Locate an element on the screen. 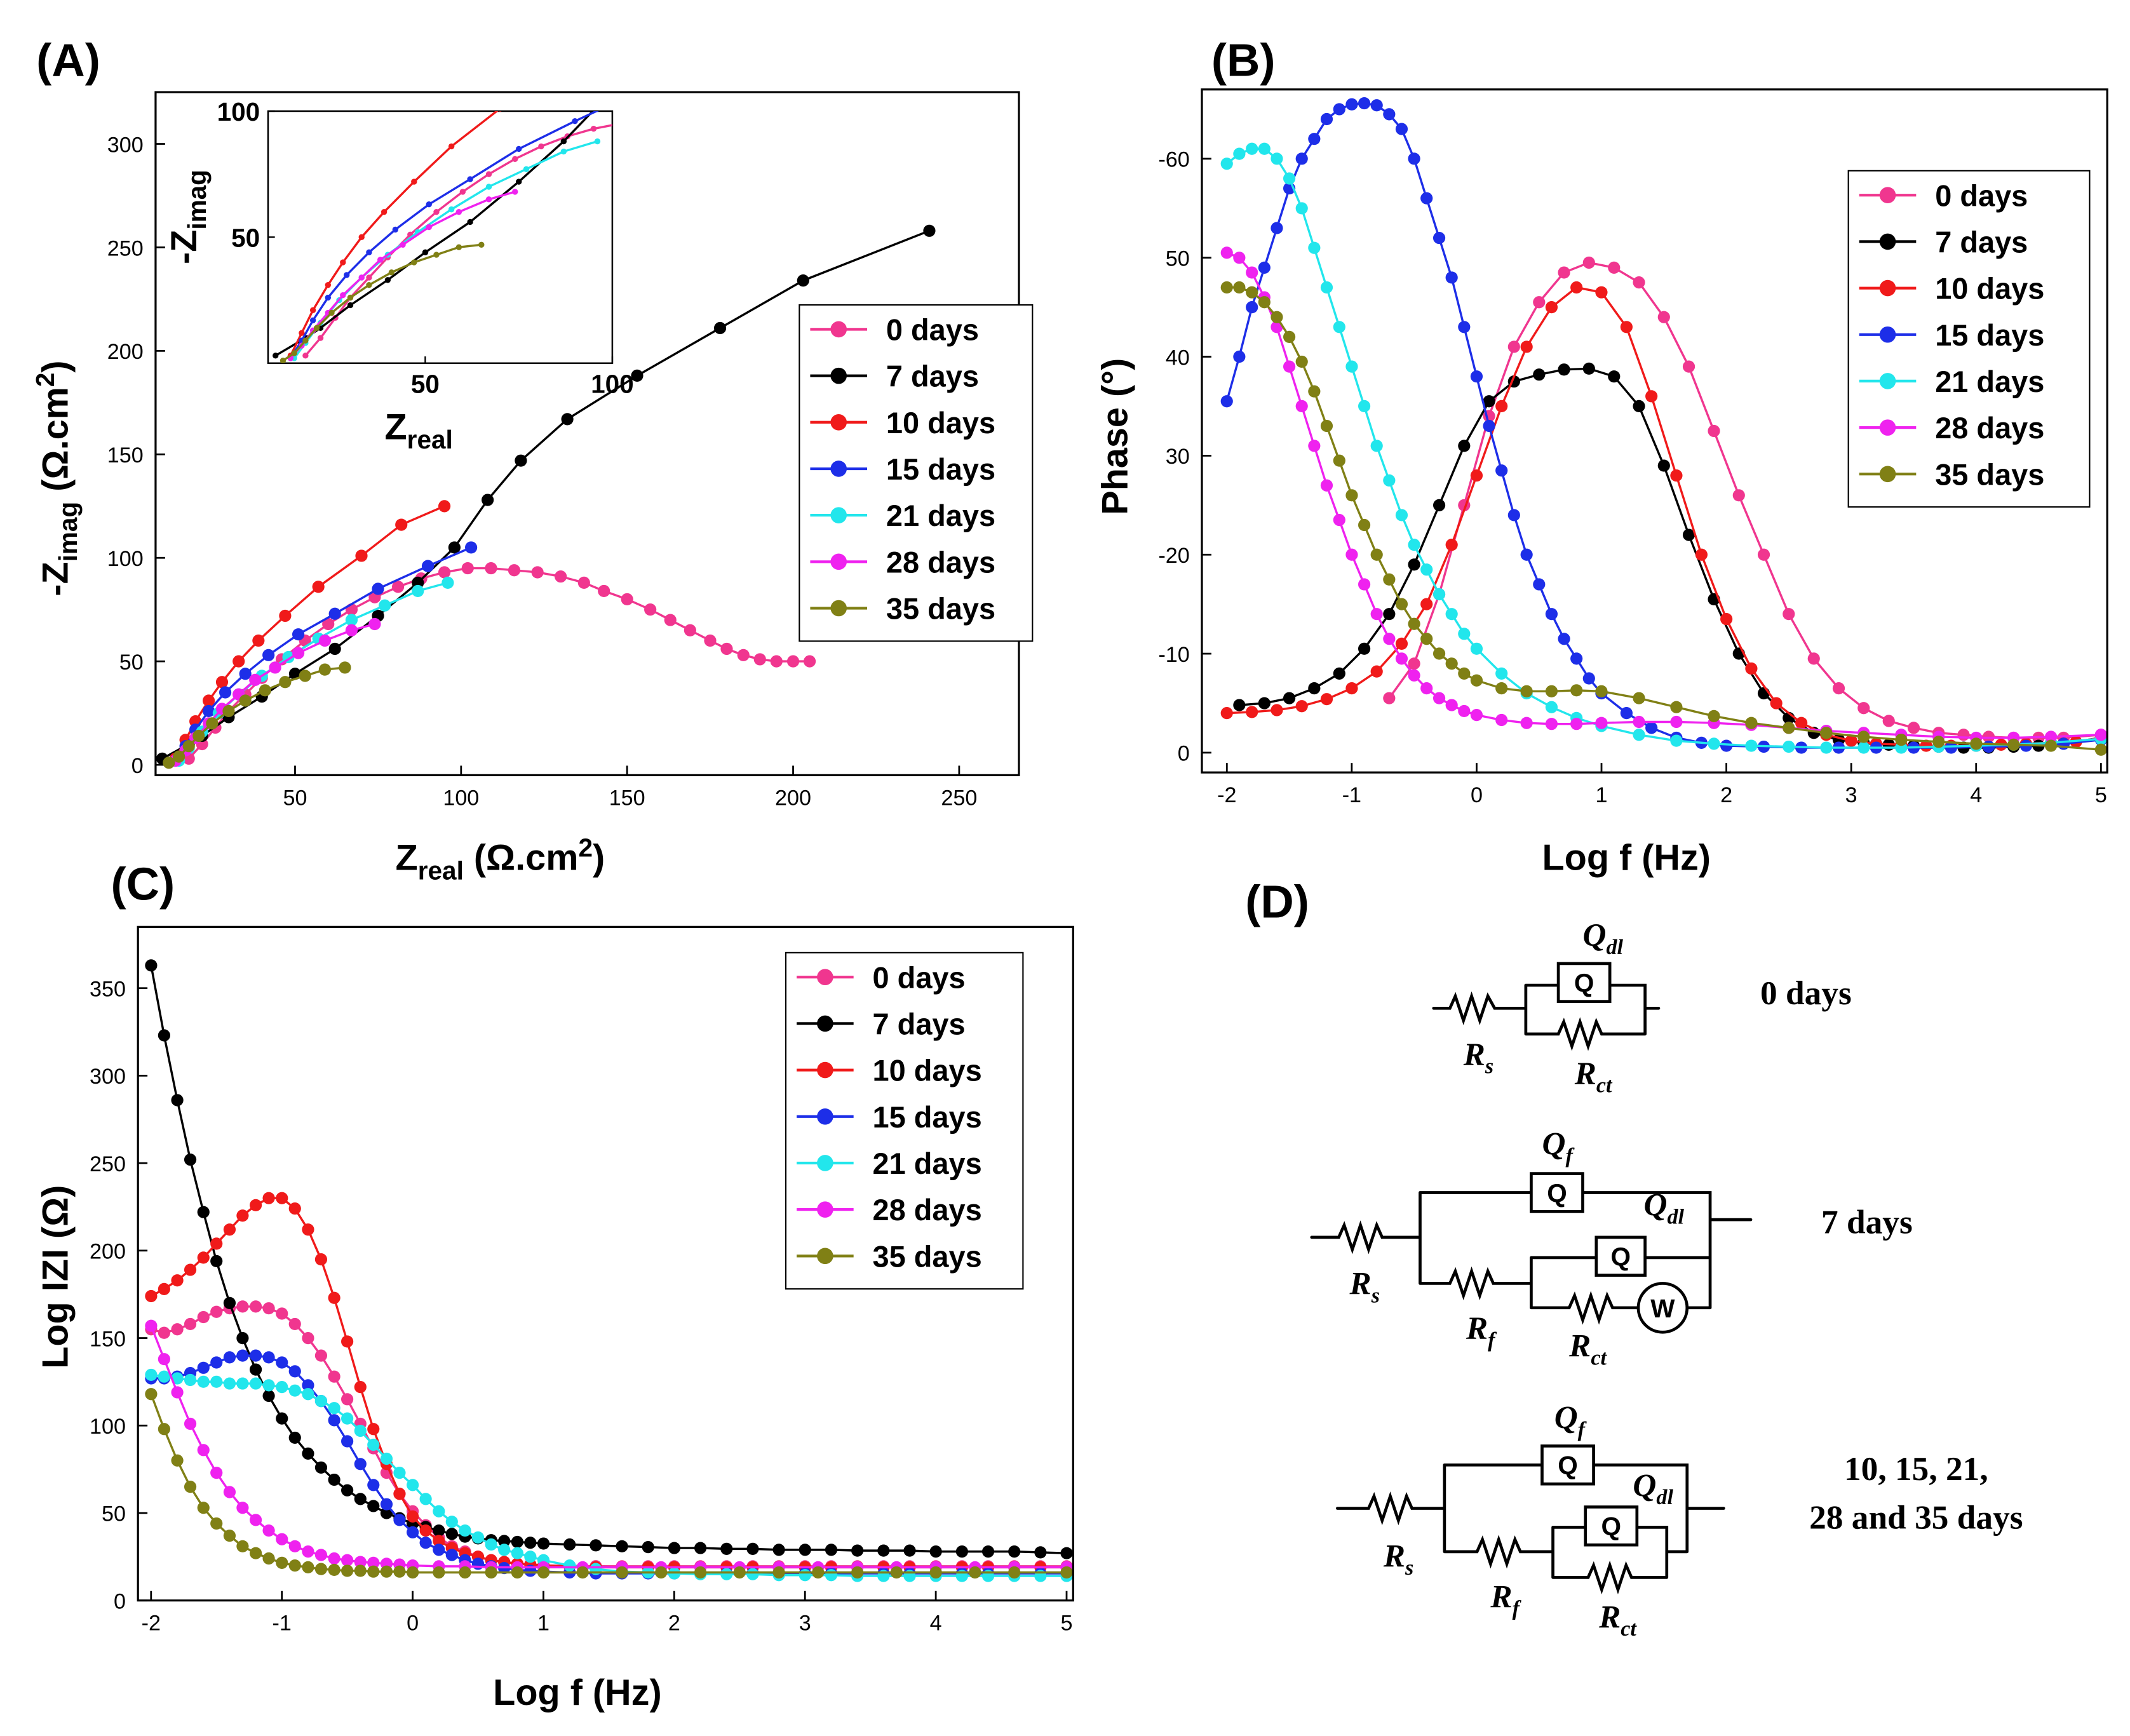 The width and height of the screenshot is (2130, 1736). phase-ytick-label: 40 is located at coordinates (1178, 358).